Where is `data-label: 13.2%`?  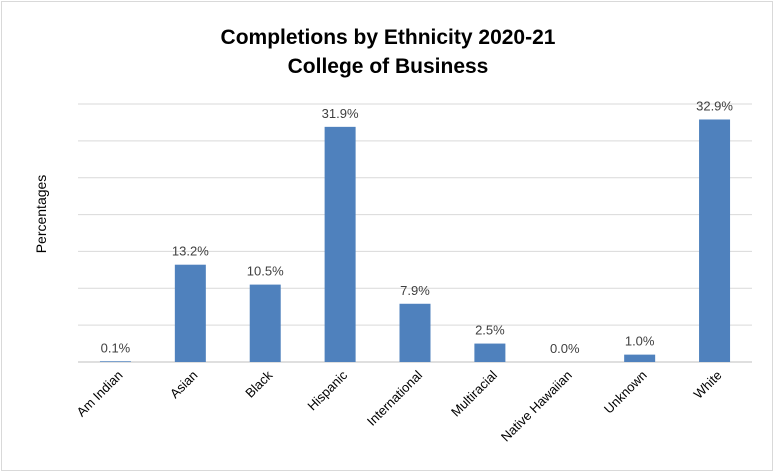
data-label: 13.2% is located at coordinates (190, 251).